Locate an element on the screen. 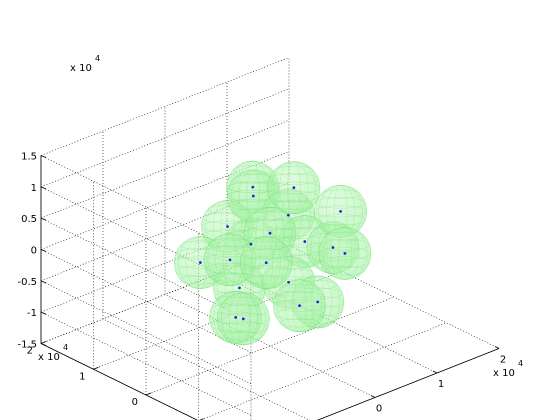  marker-layer is located at coordinates (272, 253).